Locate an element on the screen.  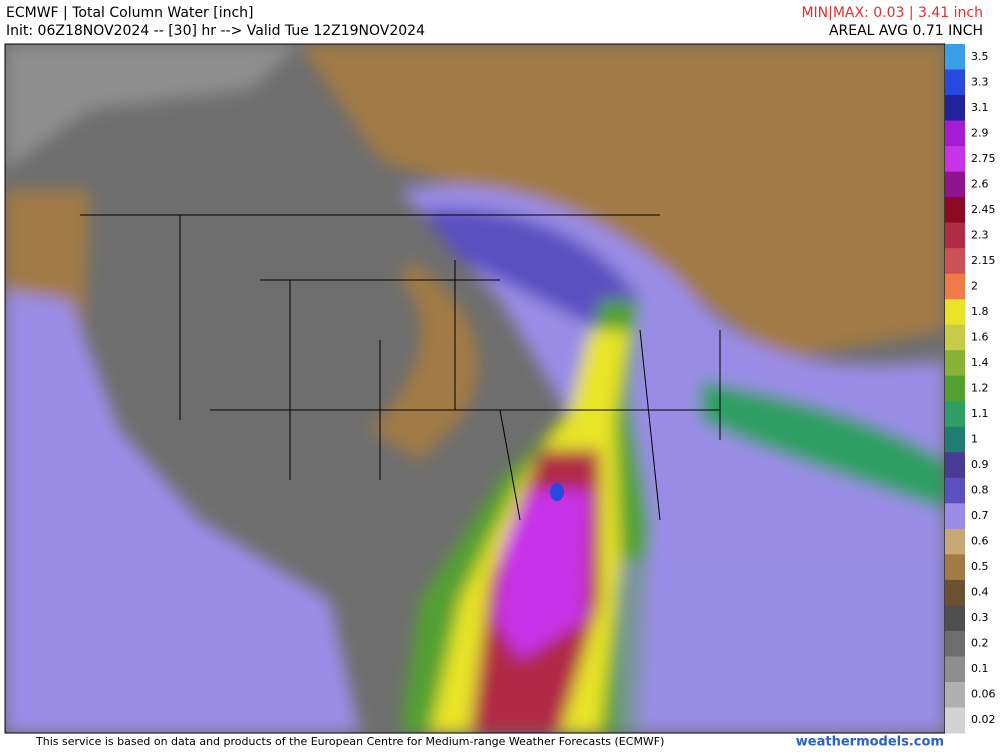
level-label: 1.6 is located at coordinates (980, 336).